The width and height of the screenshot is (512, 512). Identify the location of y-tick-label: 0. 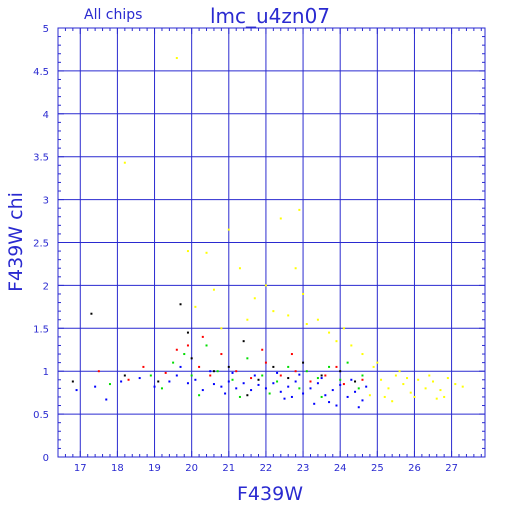
(46, 458).